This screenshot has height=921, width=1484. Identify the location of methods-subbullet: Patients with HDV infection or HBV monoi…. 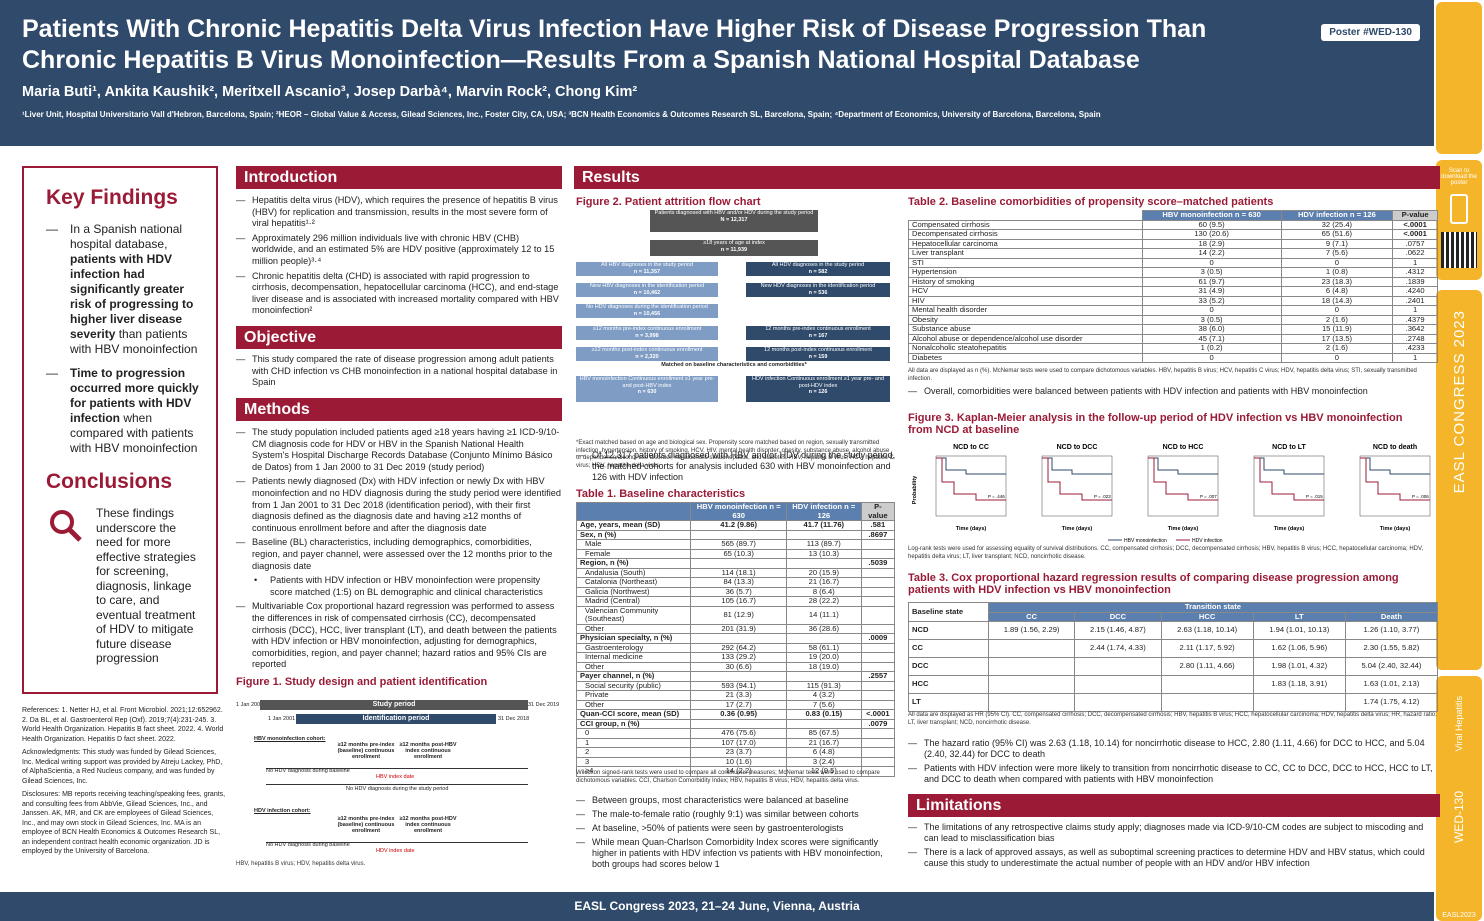
(406, 586).